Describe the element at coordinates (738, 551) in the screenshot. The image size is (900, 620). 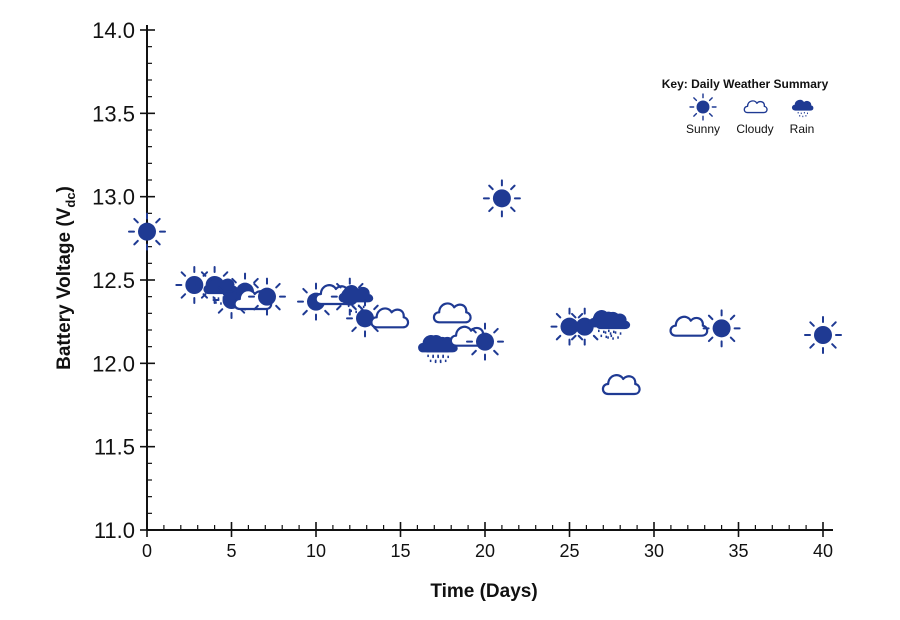
I see `x-tick-label: 35` at that location.